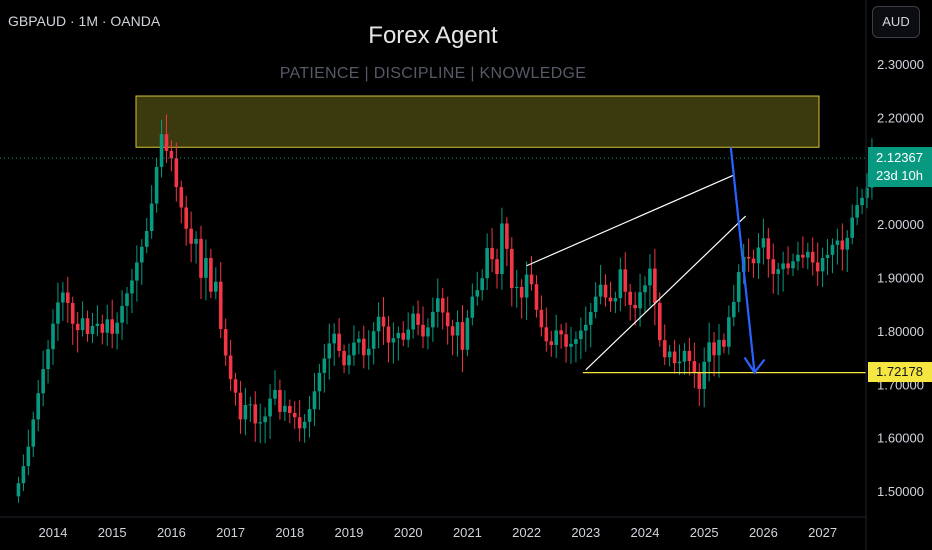 The width and height of the screenshot is (932, 550). What do you see at coordinates (645, 532) in the screenshot?
I see `x-tick-label: 2024` at bounding box center [645, 532].